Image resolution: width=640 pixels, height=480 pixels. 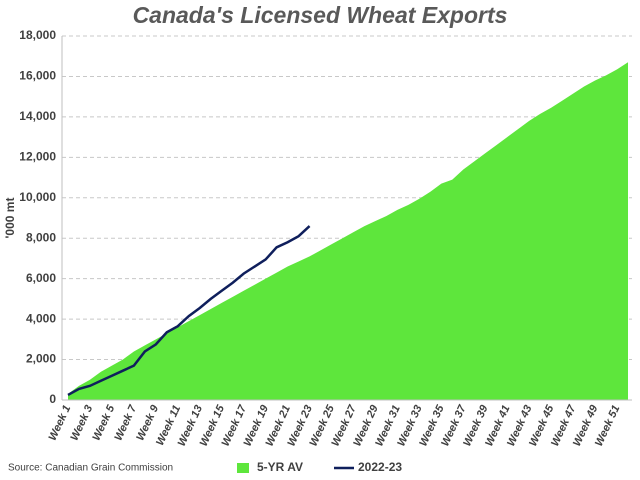 What do you see at coordinates (243, 468) in the screenshot?
I see `legend-swatch` at bounding box center [243, 468].